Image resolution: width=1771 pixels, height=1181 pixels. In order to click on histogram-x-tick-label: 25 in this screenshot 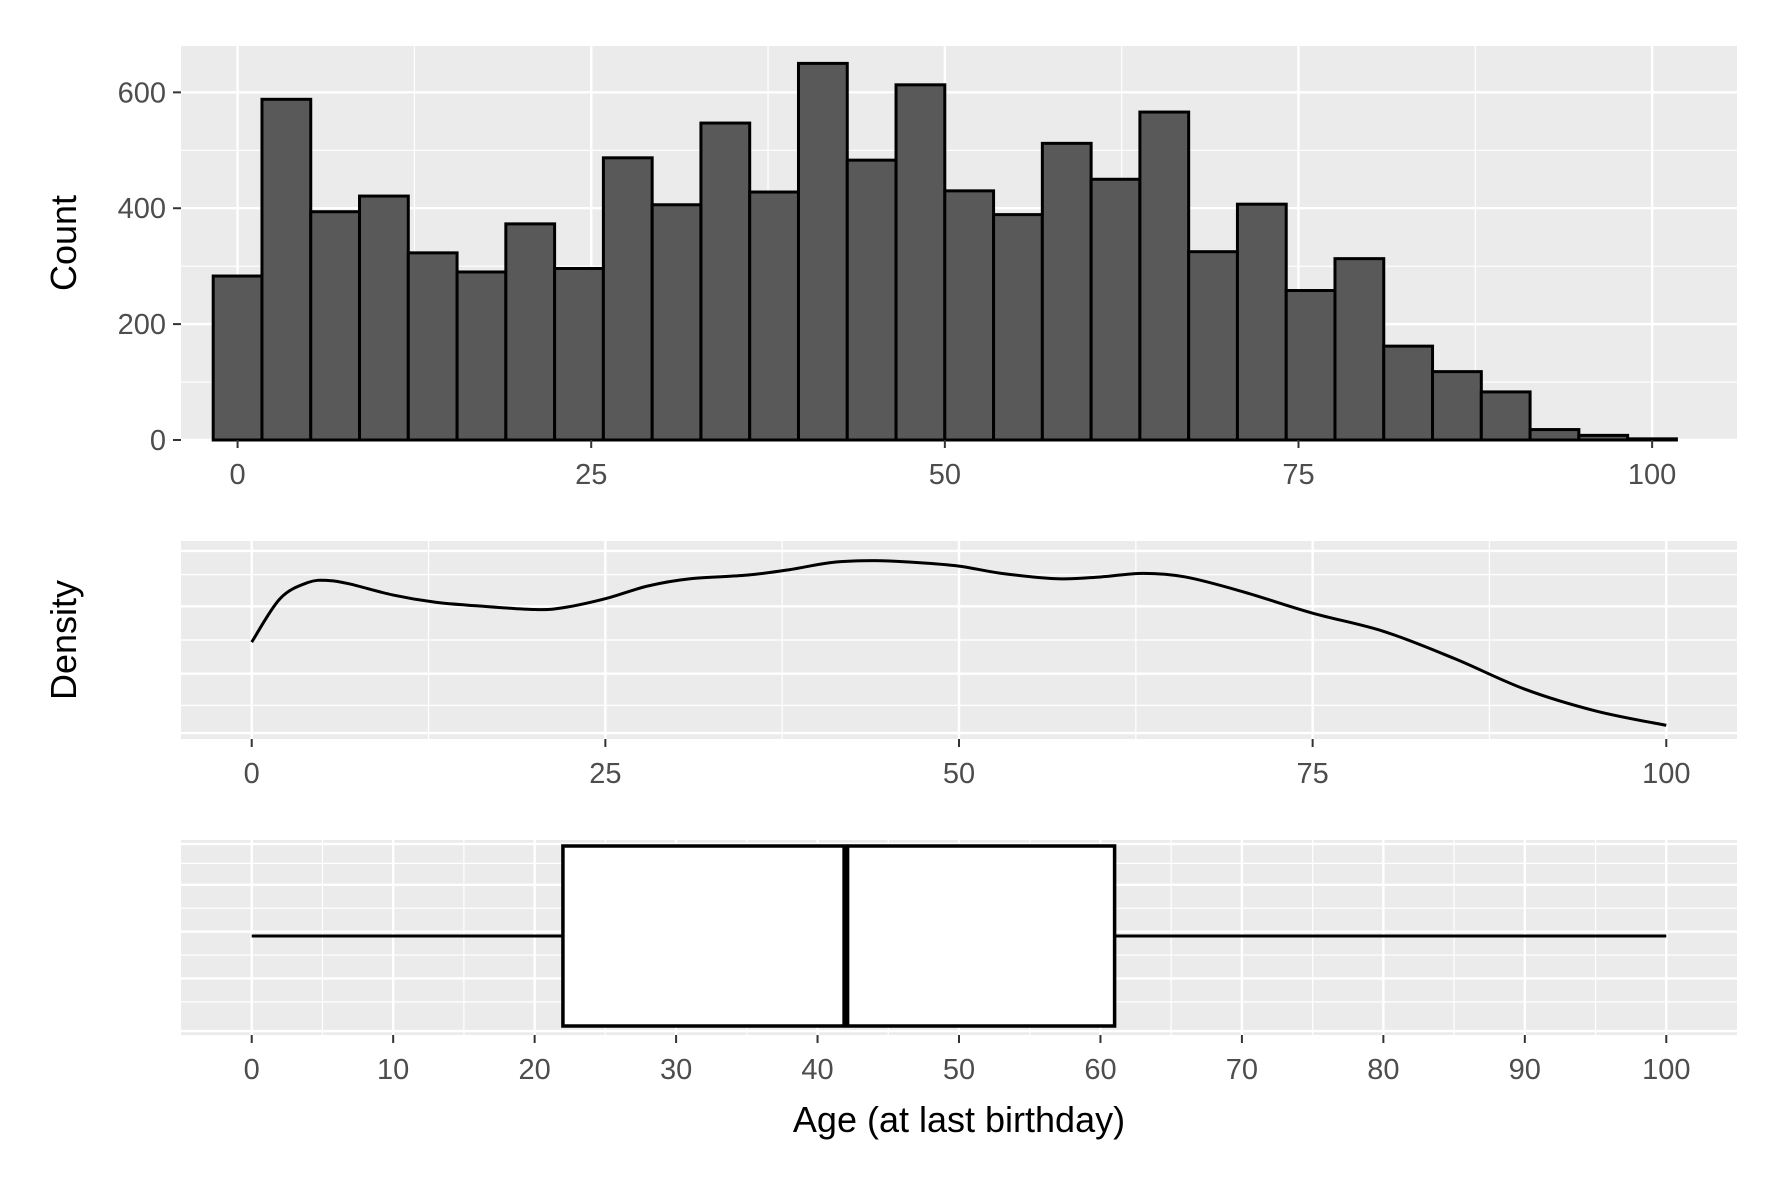, I will do `click(591, 475)`.